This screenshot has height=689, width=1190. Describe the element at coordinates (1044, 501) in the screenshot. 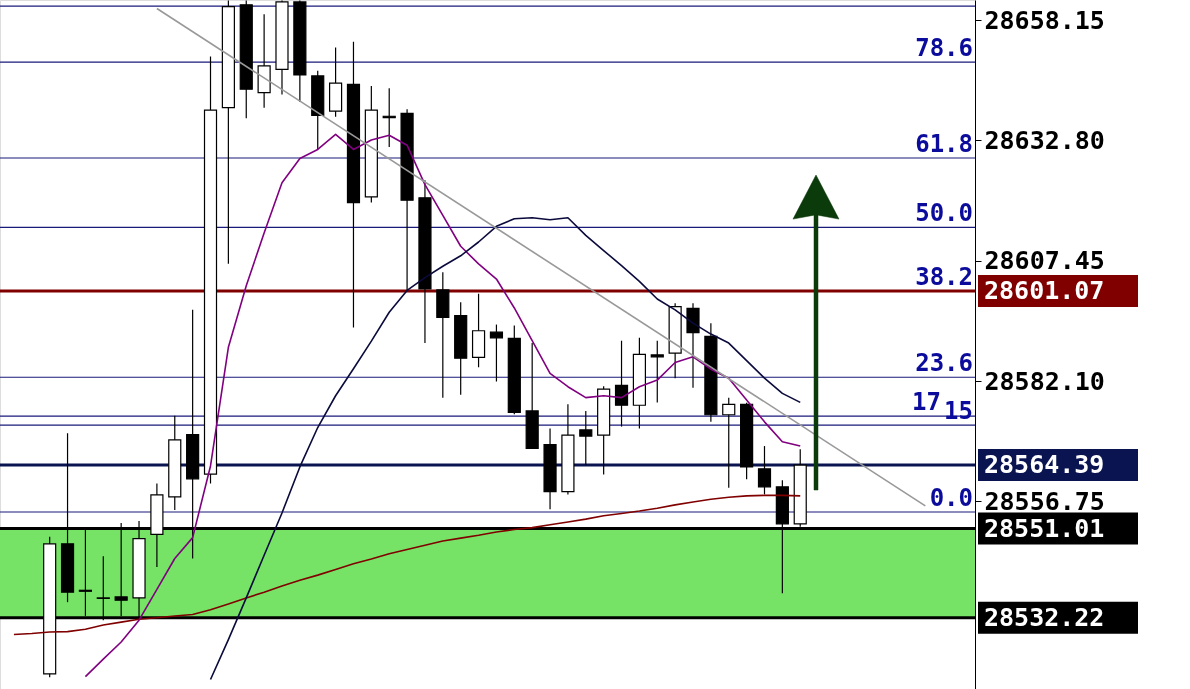

I see `y-tick-label: 28556.75` at that location.